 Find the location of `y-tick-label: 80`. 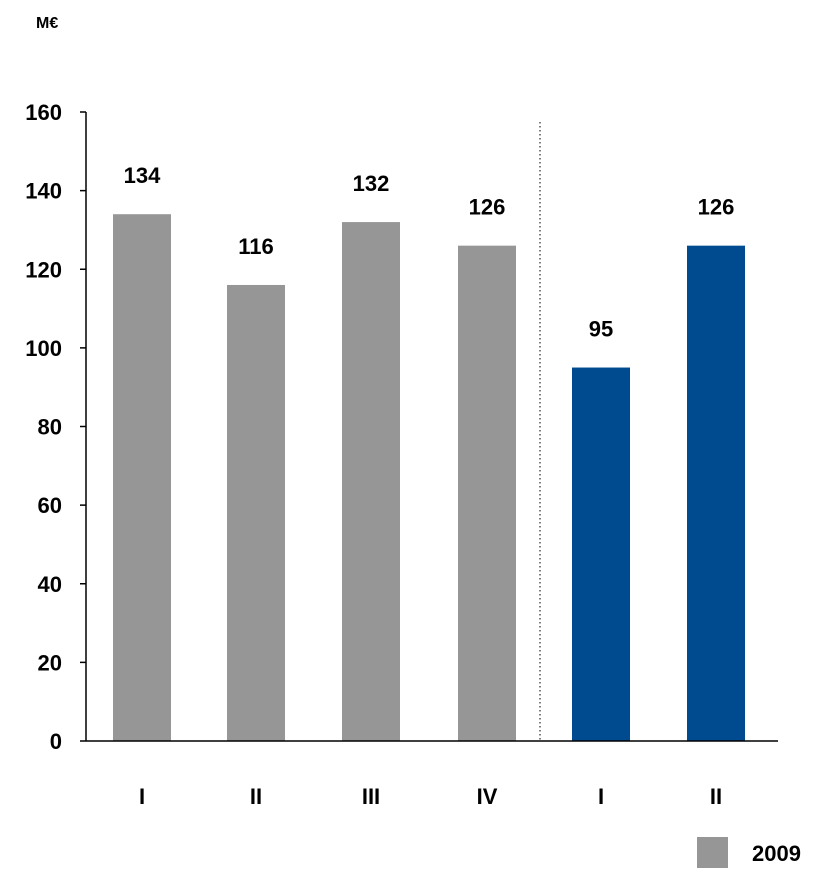

y-tick-label: 80 is located at coordinates (50, 427).